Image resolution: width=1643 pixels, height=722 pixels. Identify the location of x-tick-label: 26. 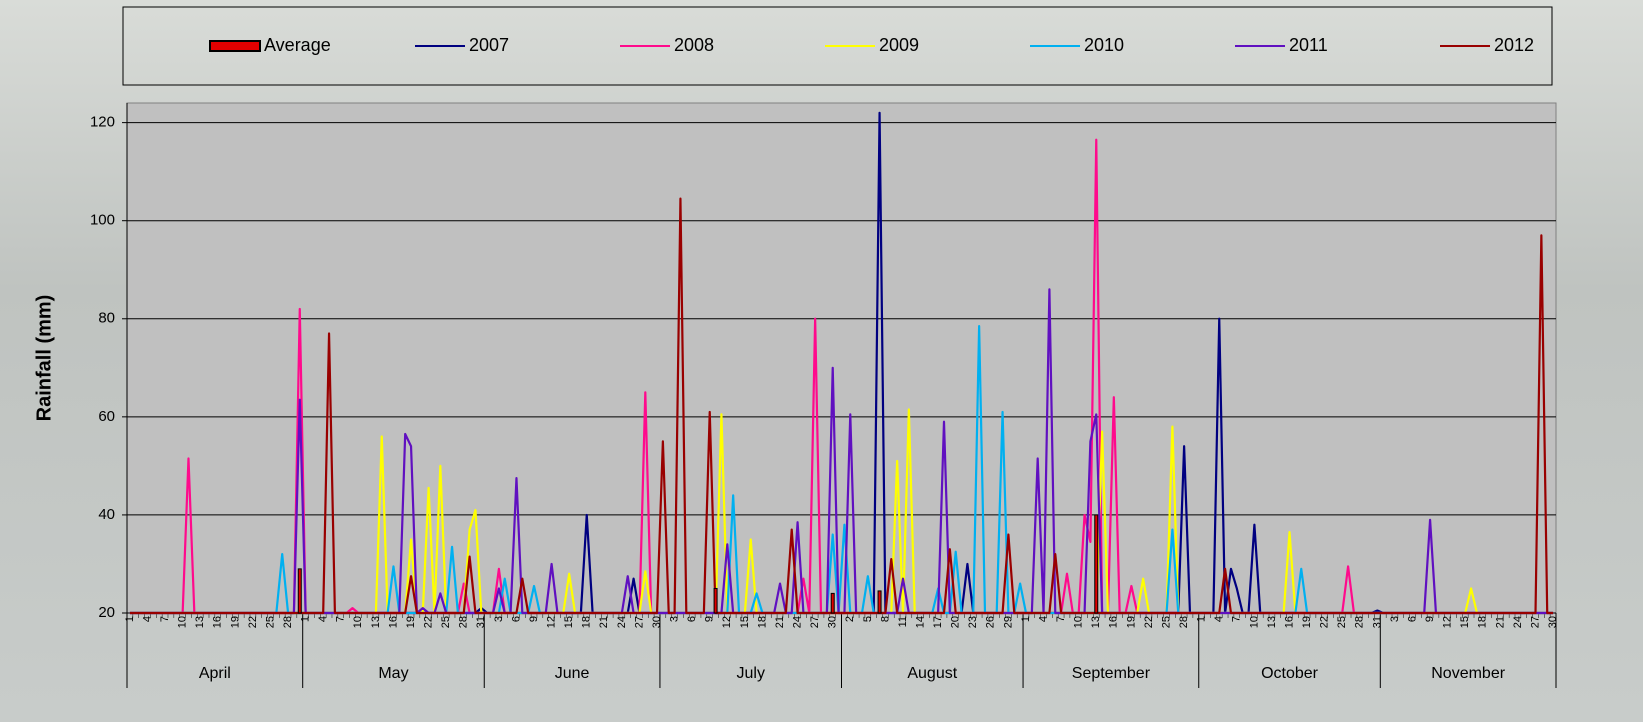
(991, 622).